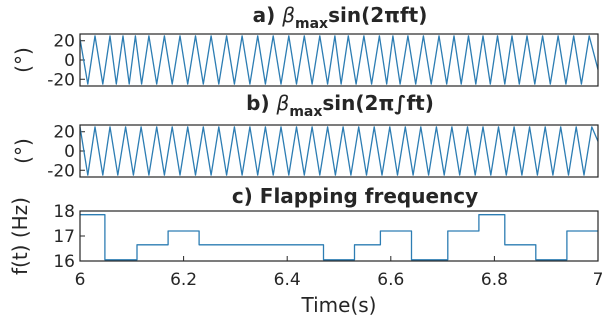 This screenshot has width=602, height=325. Describe the element at coordinates (20, 236) in the screenshot. I see `panel-c-ylabel: f(t) (Hz)` at that location.